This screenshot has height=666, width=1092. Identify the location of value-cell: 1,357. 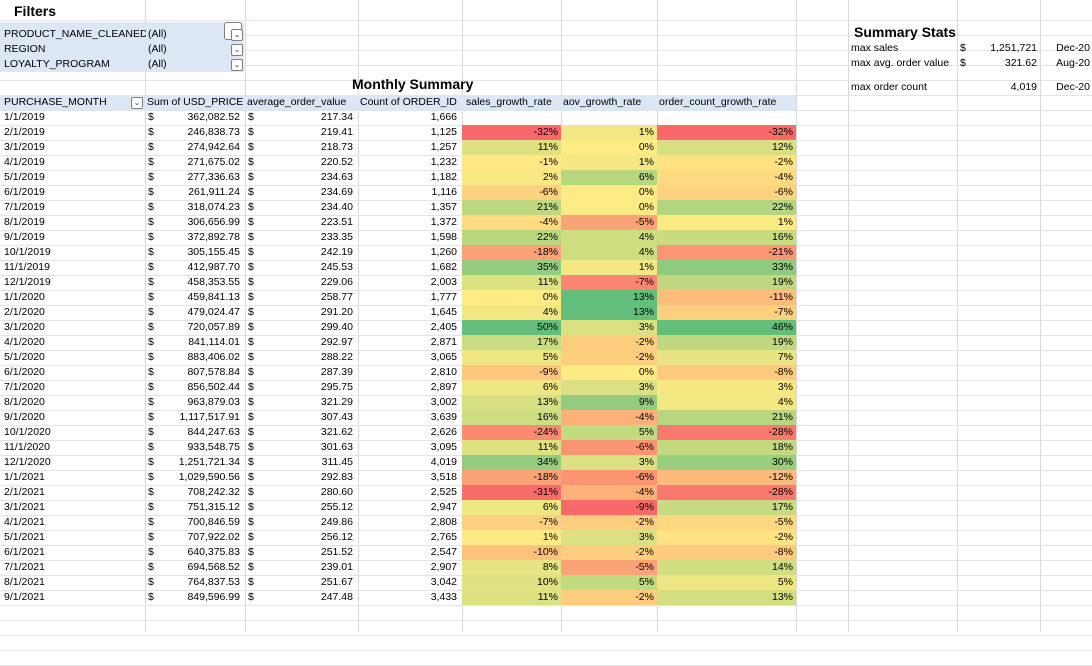
(443, 207).